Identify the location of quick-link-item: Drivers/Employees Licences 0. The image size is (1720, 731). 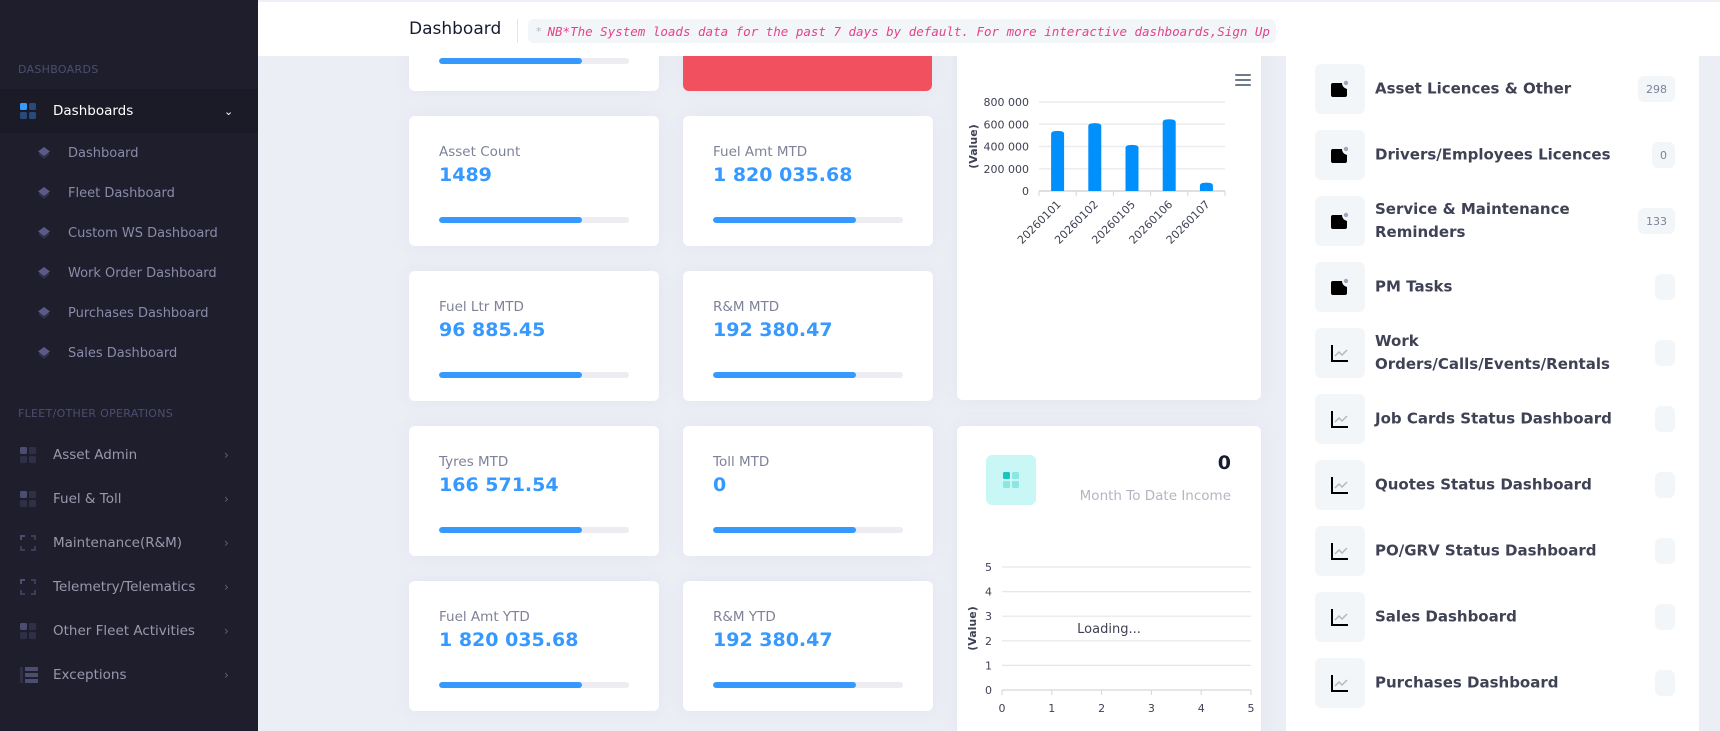
(1495, 155).